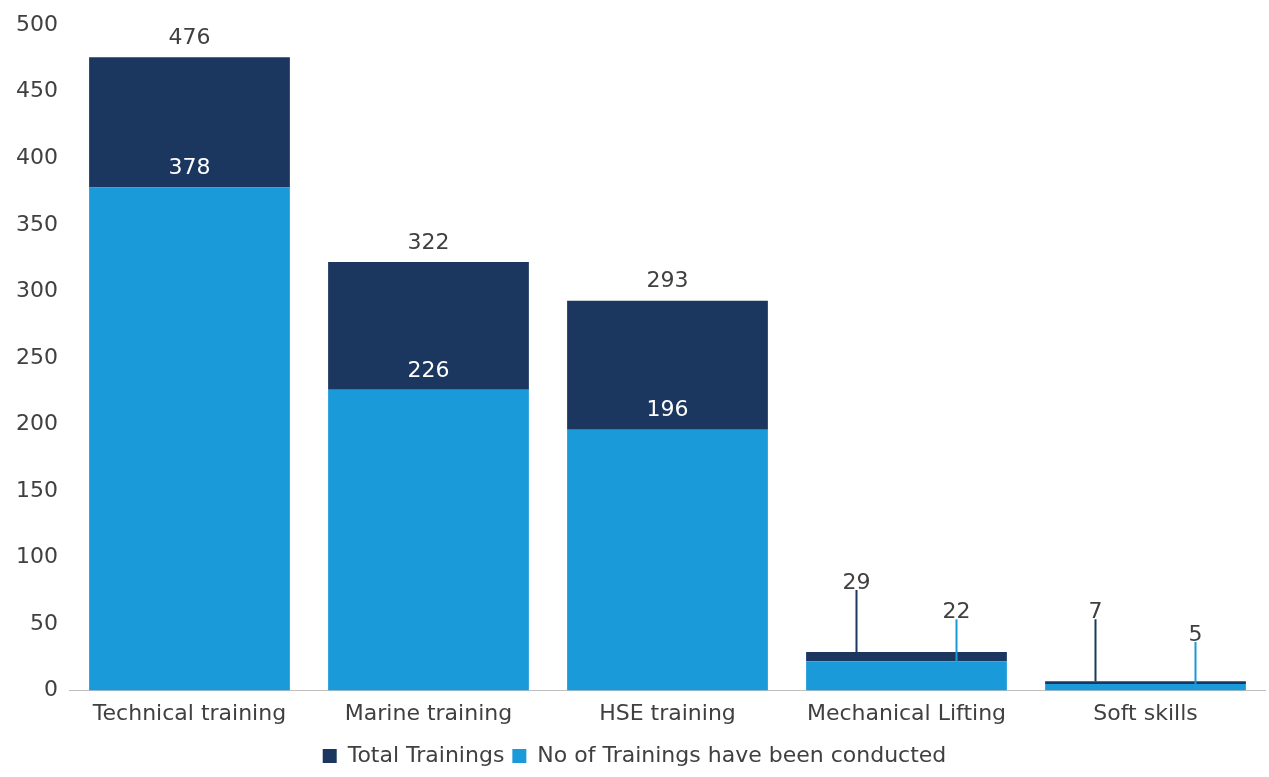 The image size is (1269, 777). Describe the element at coordinates (189, 712) in the screenshot. I see `x-tick-label: Technical training` at that location.